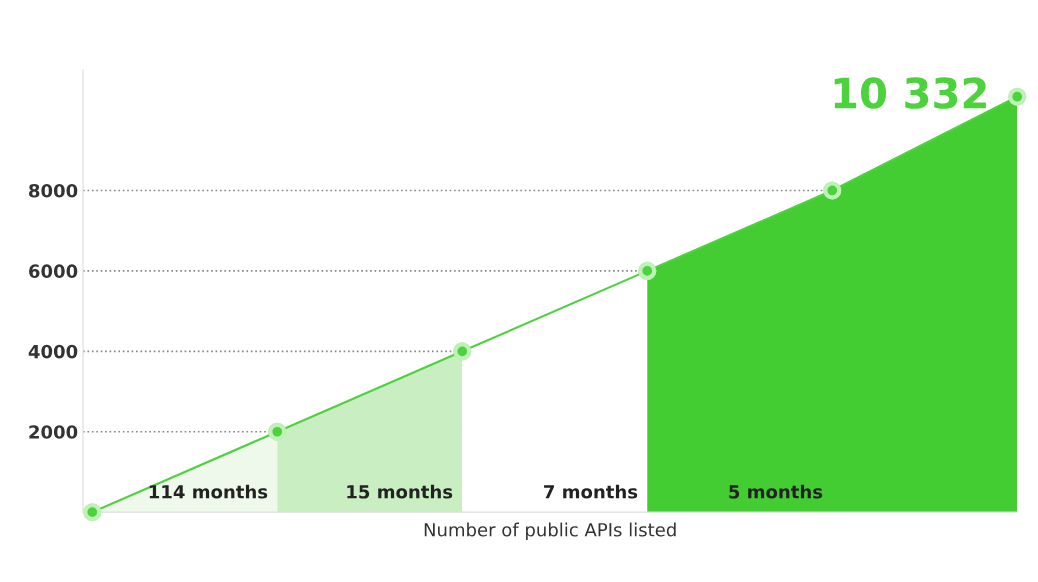  I want to click on annotation: 15 months, so click(400, 491).